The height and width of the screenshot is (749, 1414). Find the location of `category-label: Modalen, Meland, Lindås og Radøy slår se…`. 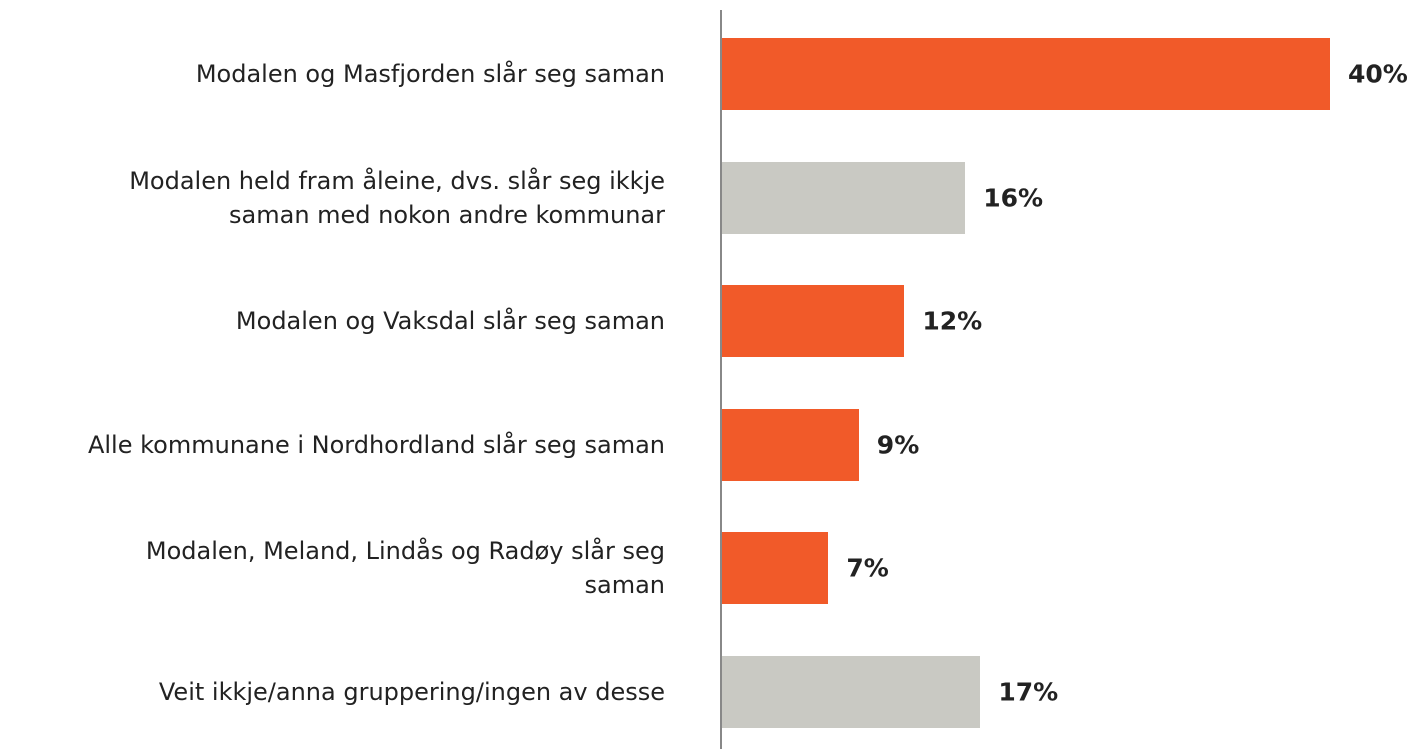

category-label: Modalen, Meland, Lindås og Radøy slår se… is located at coordinates (405, 568).